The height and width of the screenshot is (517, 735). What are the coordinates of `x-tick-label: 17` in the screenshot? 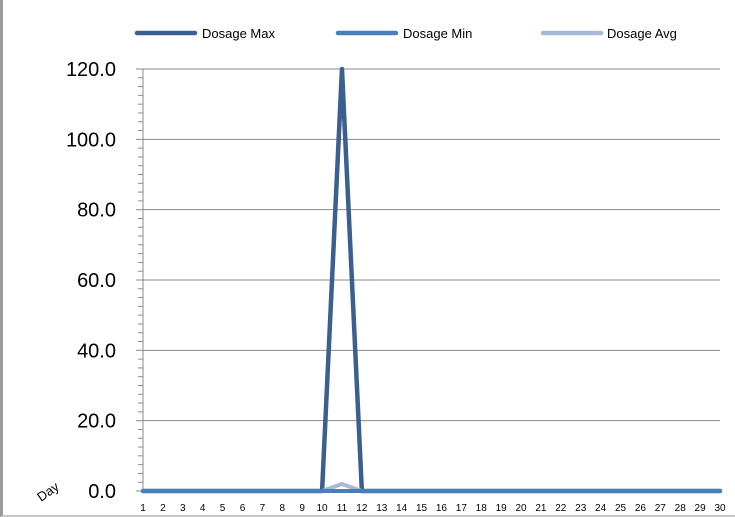 It's located at (462, 508).